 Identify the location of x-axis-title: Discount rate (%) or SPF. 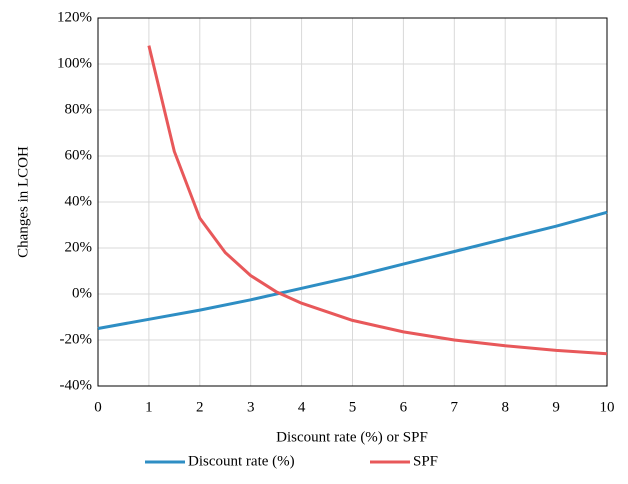
(352, 437).